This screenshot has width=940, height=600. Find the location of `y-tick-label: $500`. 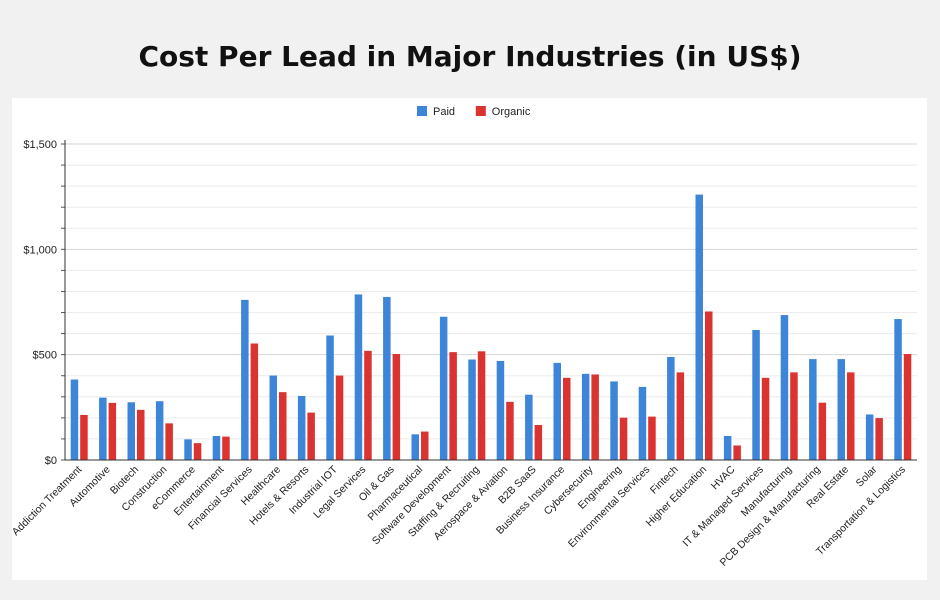

y-tick-label: $500 is located at coordinates (45, 356).